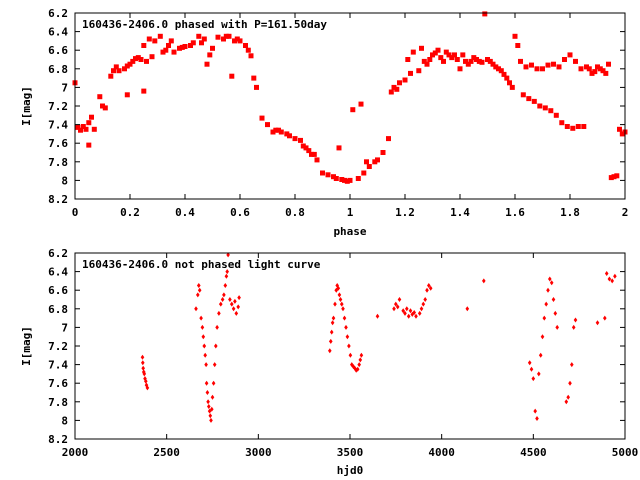 This screenshot has height=480, width=640. I want to click on phased-x-tick-label: 1, so click(350, 212).